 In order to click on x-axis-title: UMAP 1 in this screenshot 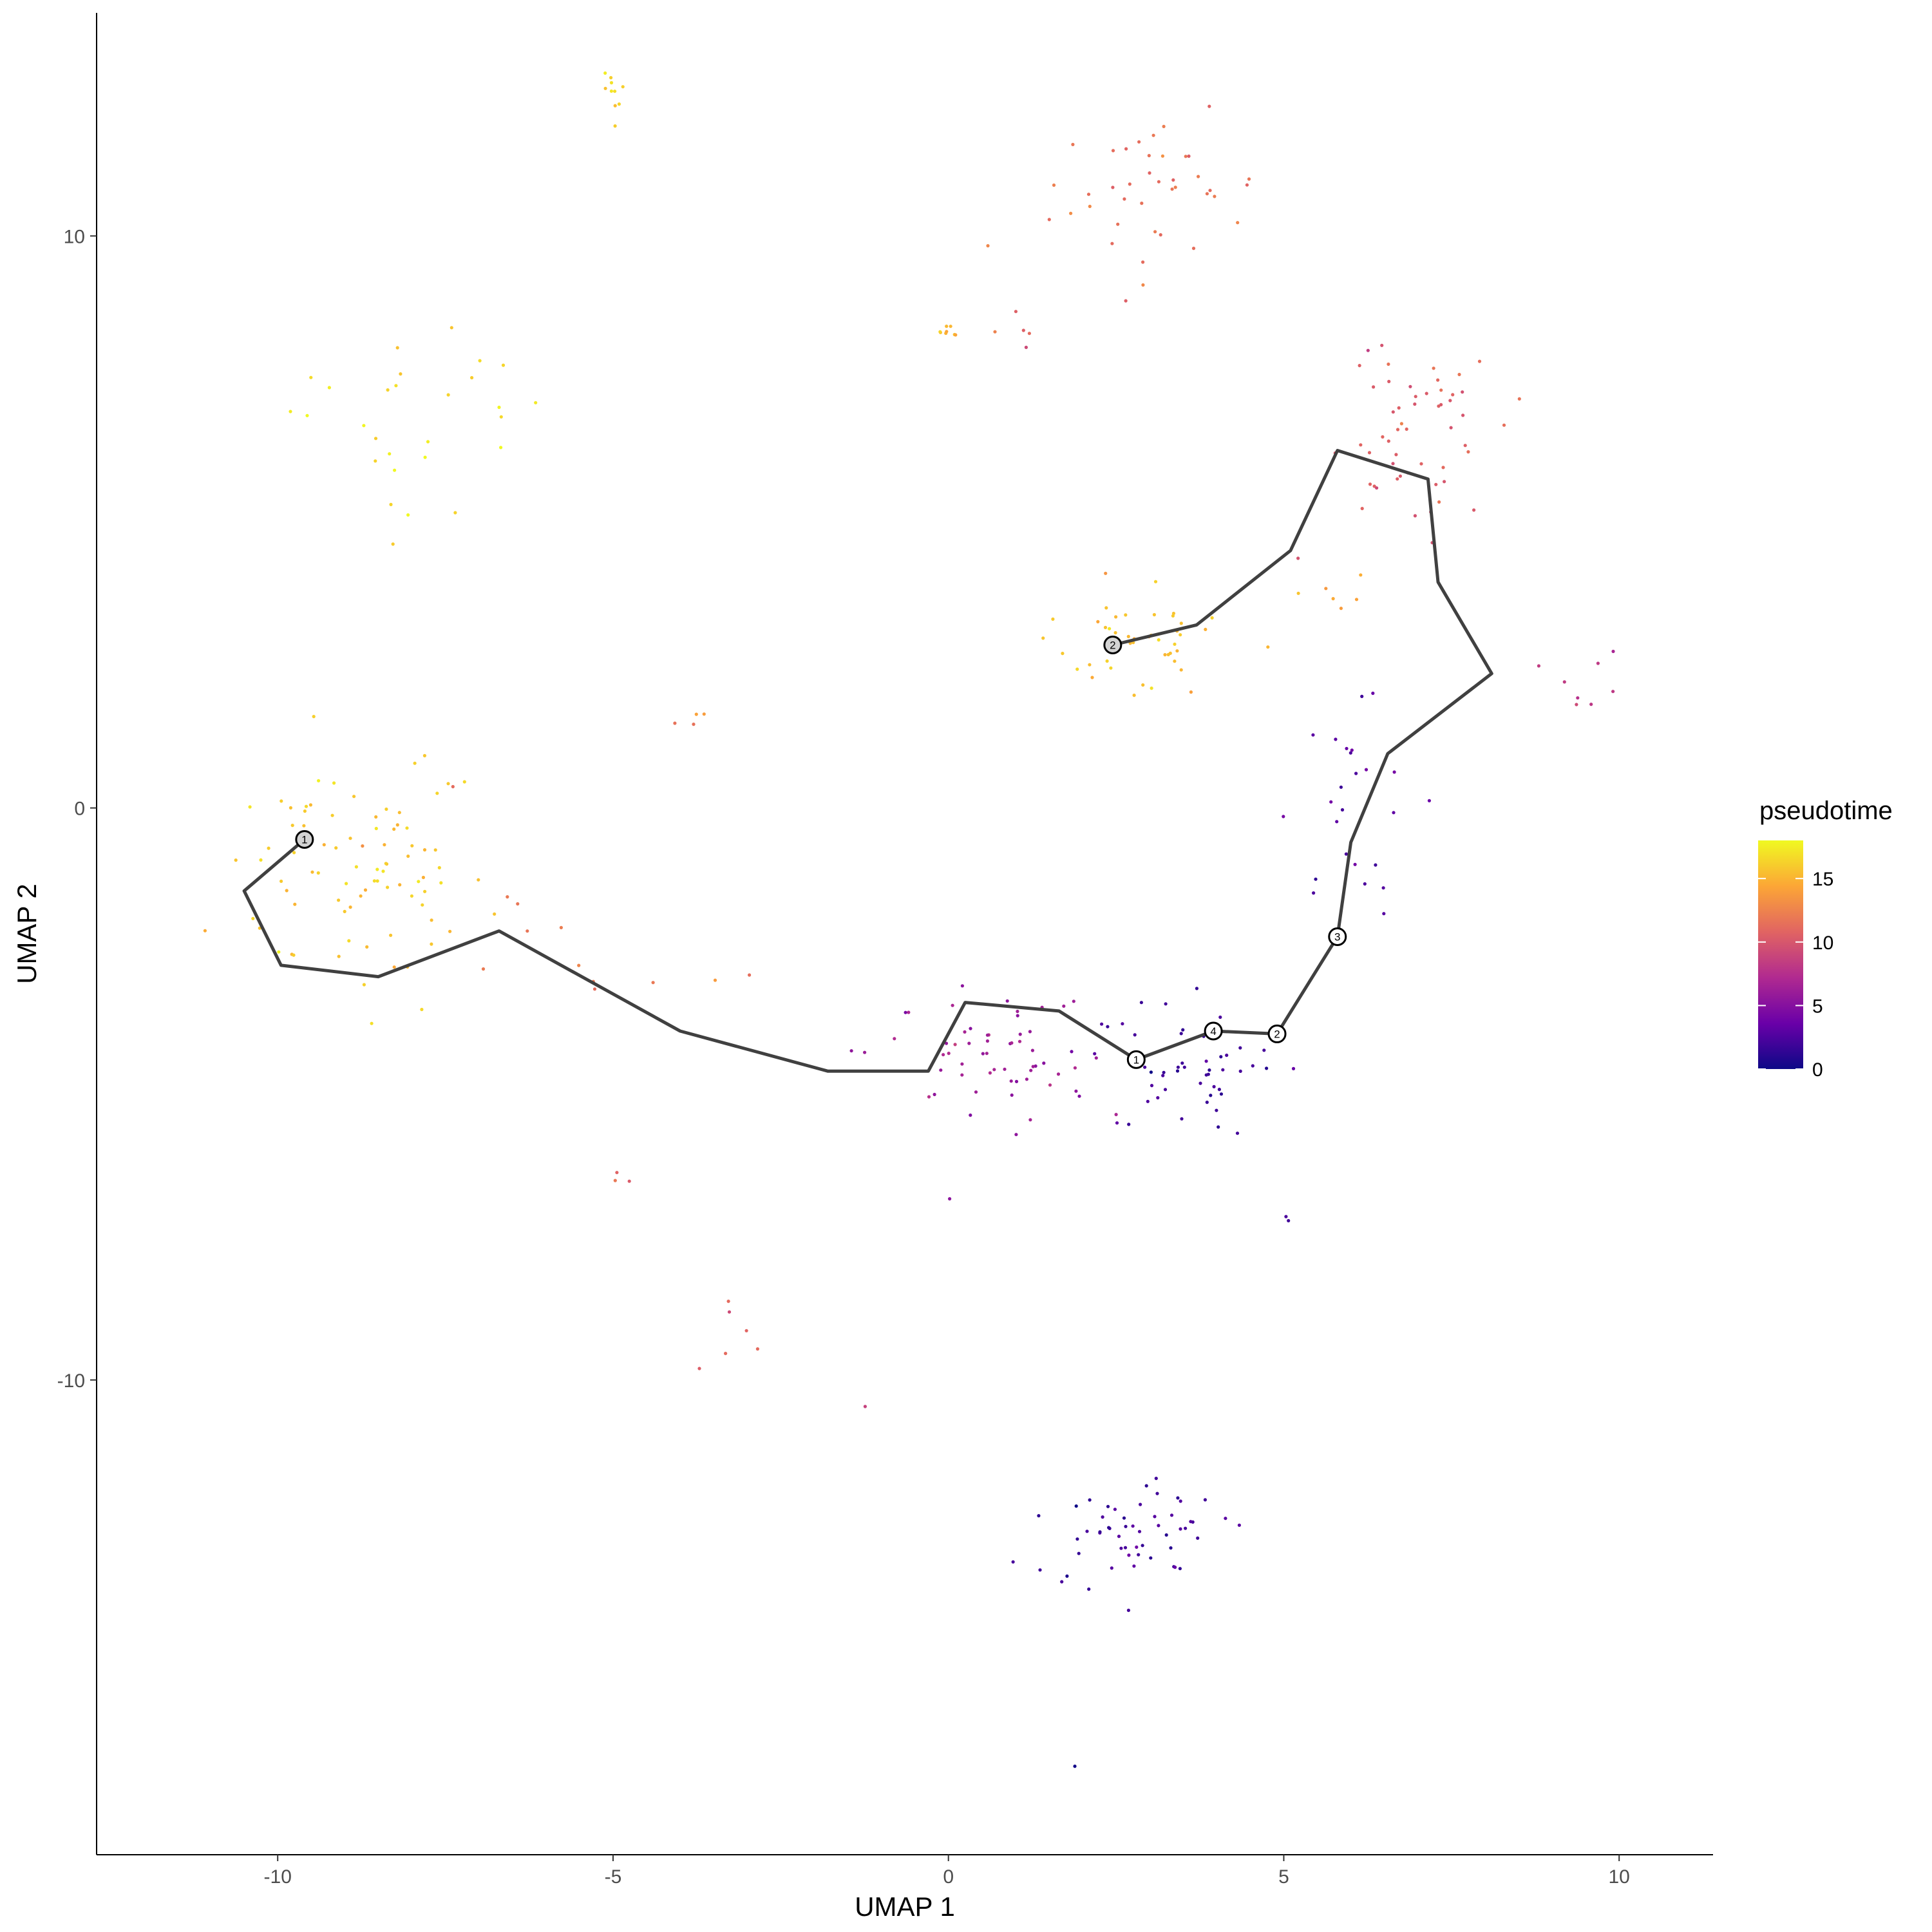, I will do `click(905, 1907)`.